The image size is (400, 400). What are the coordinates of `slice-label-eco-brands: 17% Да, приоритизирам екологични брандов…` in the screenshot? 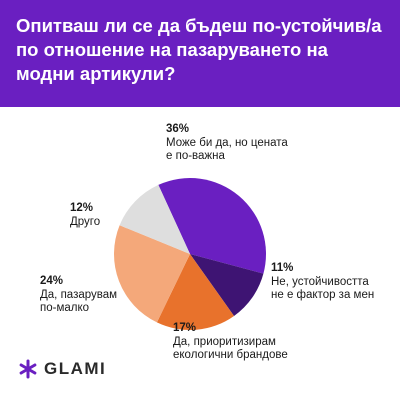 It's located at (230, 342).